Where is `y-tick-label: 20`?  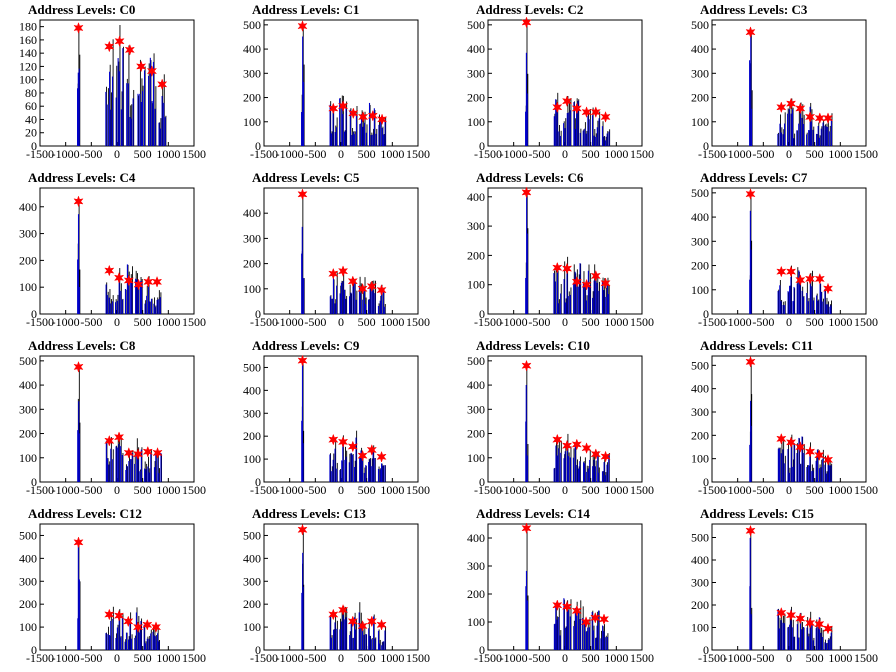
y-tick-label: 20 is located at coordinates (31, 133).